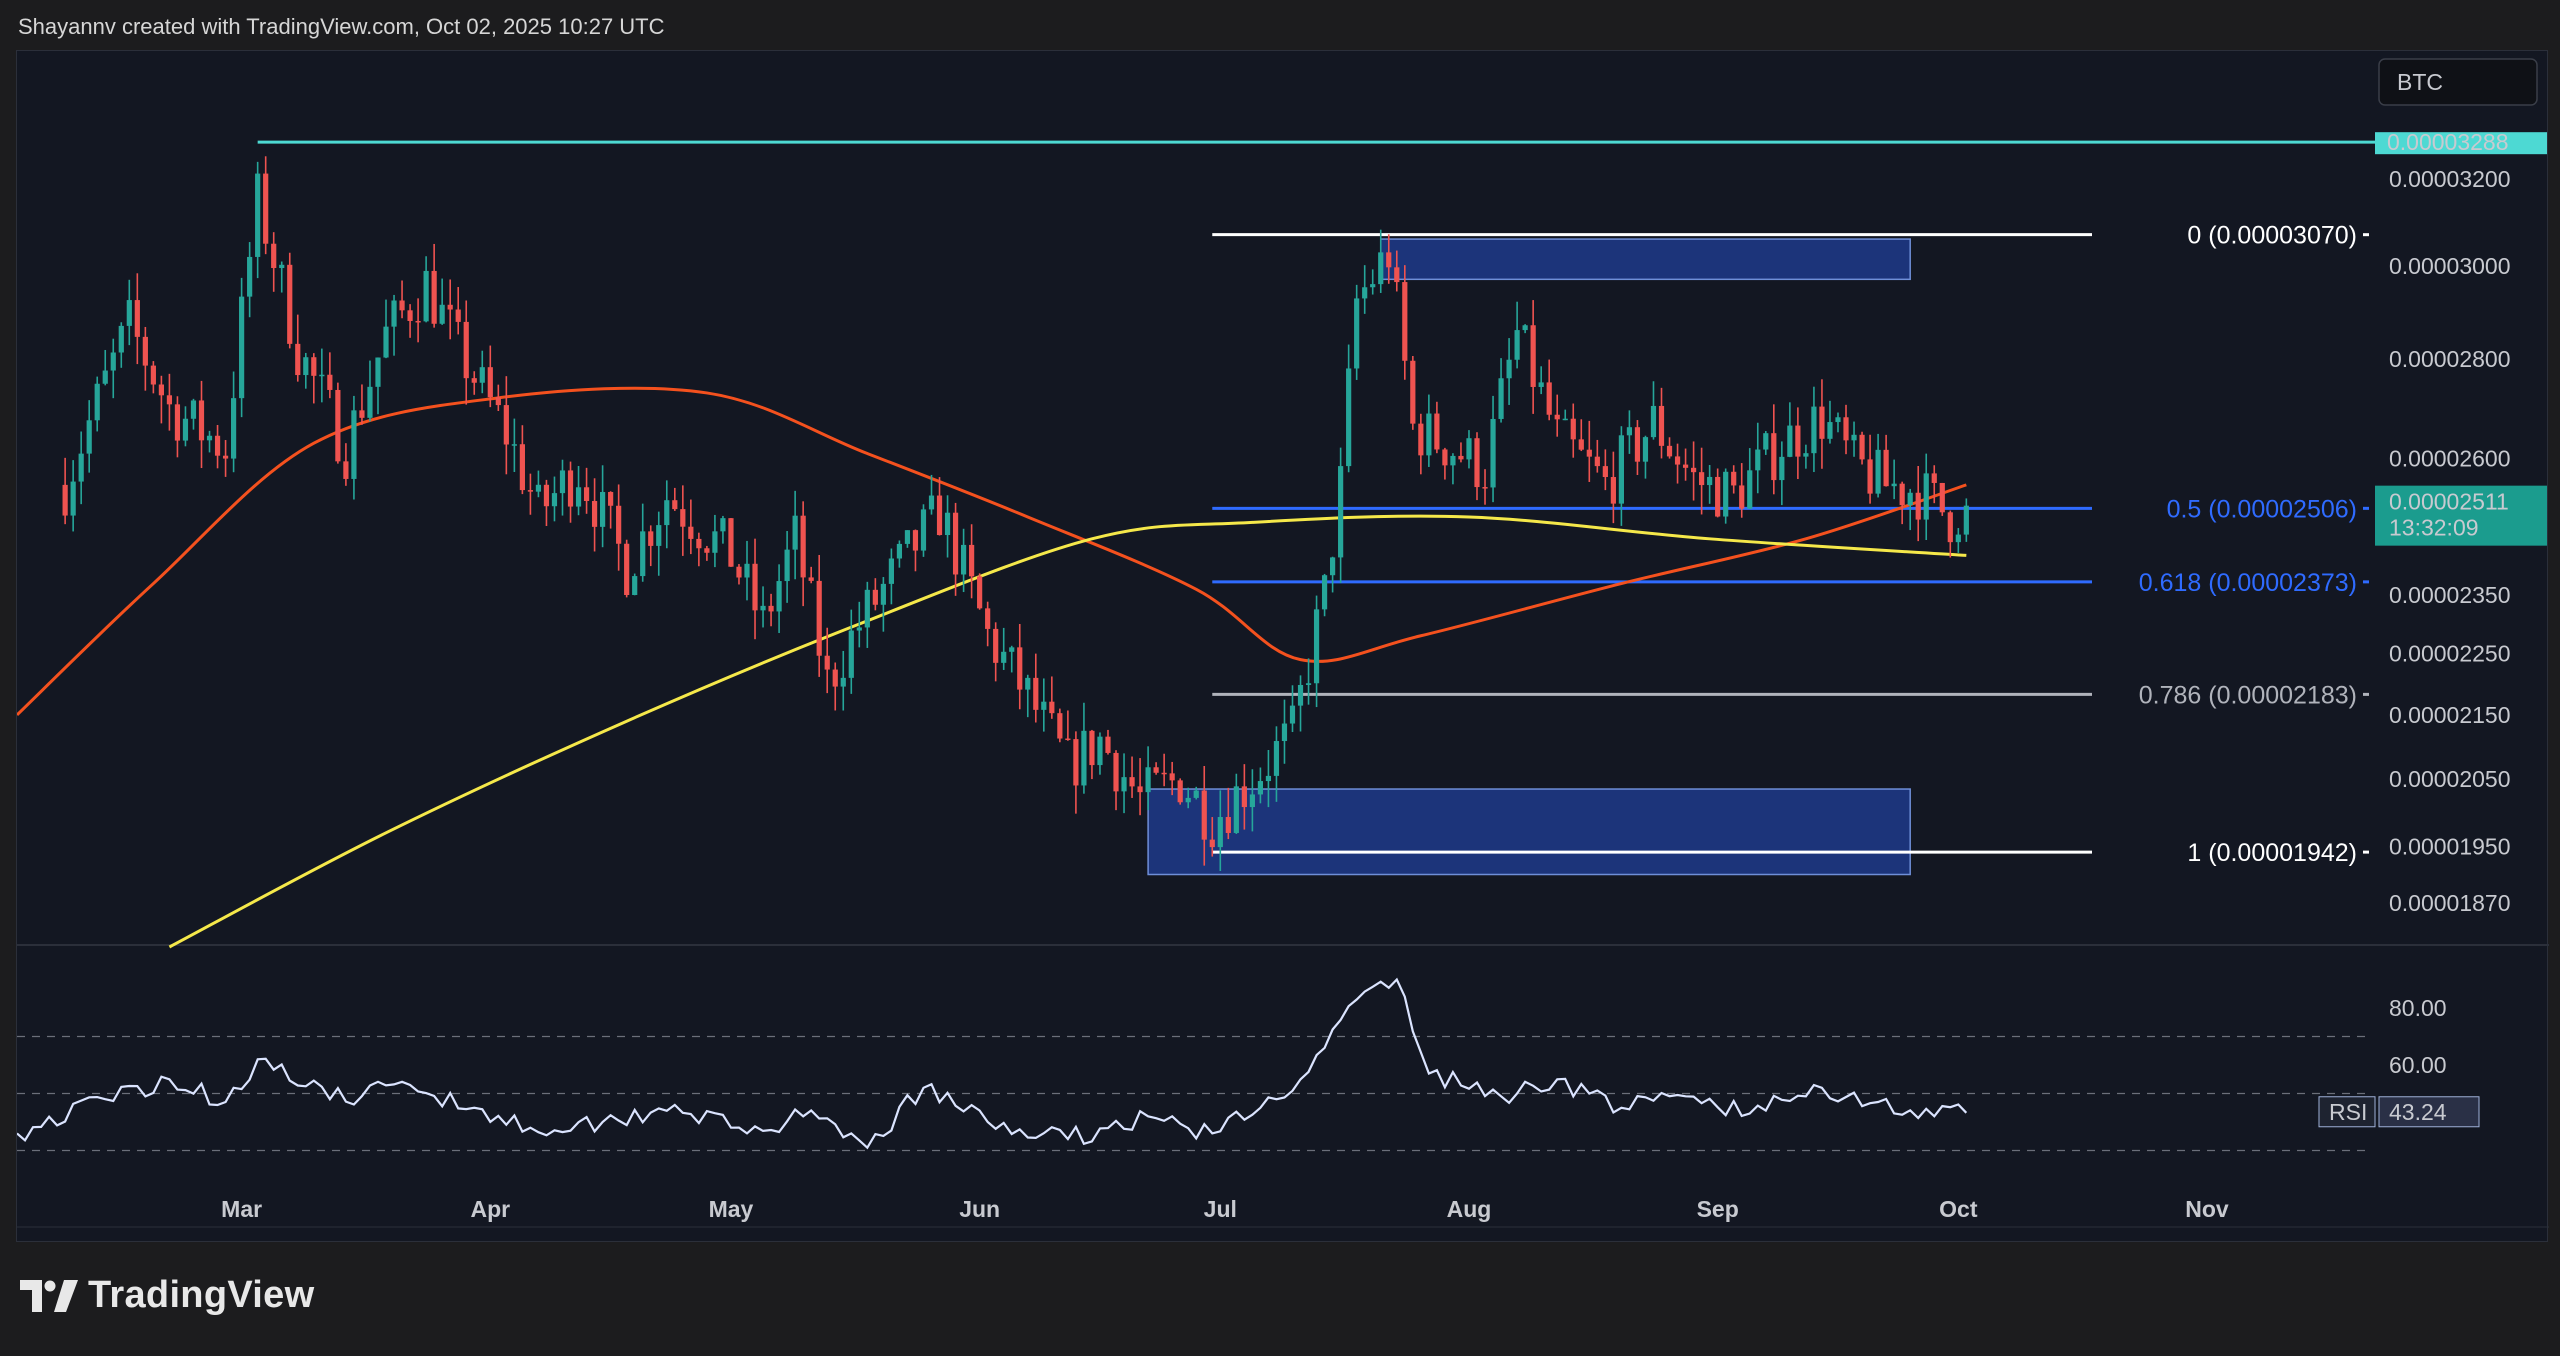 The width and height of the screenshot is (2560, 1356). Describe the element at coordinates (2450, 654) in the screenshot. I see `price-tick-label: 0.00002250` at that location.